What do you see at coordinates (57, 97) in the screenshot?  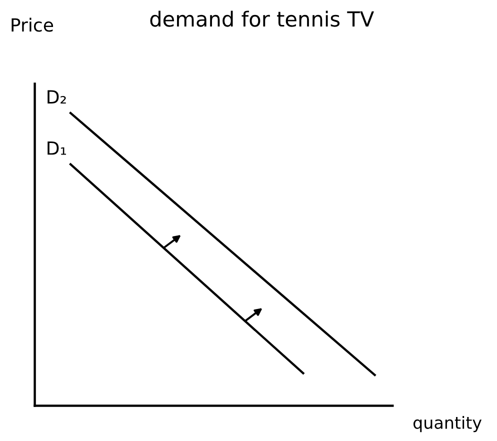 I see `series-label: D₂` at bounding box center [57, 97].